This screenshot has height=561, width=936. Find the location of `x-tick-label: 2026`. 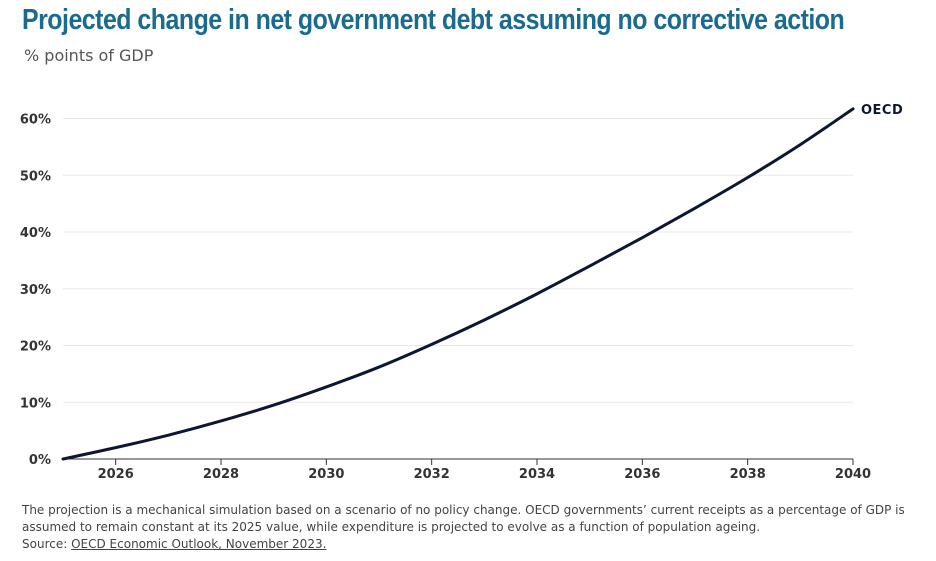

x-tick-label: 2026 is located at coordinates (116, 474).